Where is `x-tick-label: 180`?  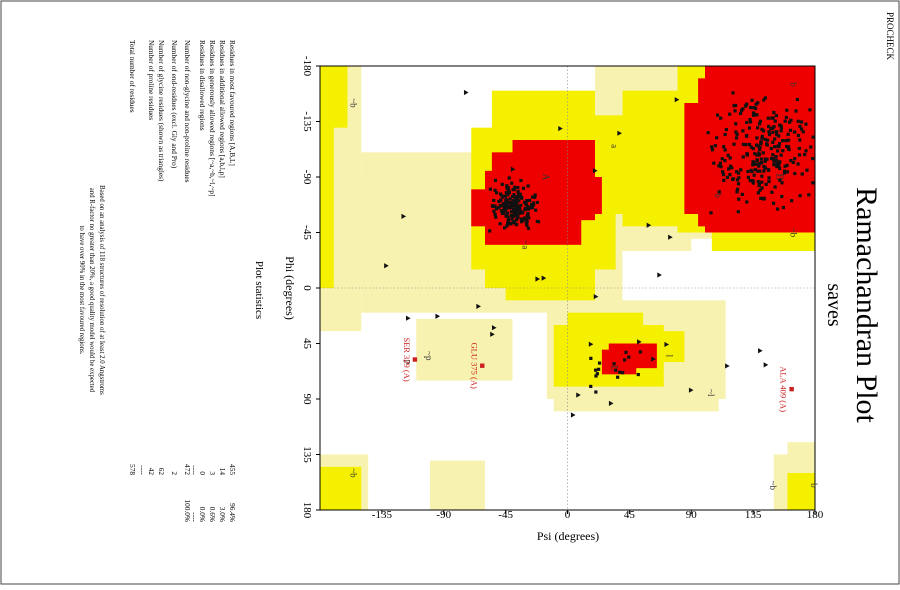
x-tick-label: 180 is located at coordinates (307, 510).